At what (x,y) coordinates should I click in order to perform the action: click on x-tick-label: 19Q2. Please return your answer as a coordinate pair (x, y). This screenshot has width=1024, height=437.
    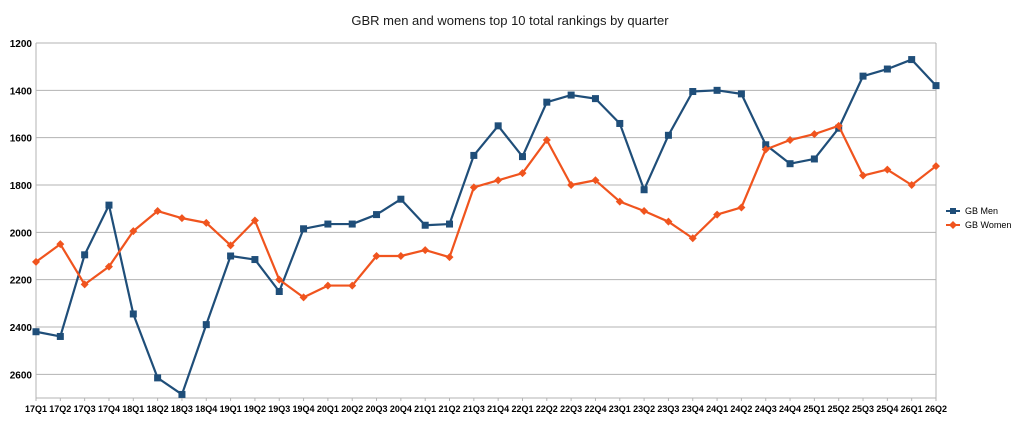
    Looking at the image, I should click on (255, 409).